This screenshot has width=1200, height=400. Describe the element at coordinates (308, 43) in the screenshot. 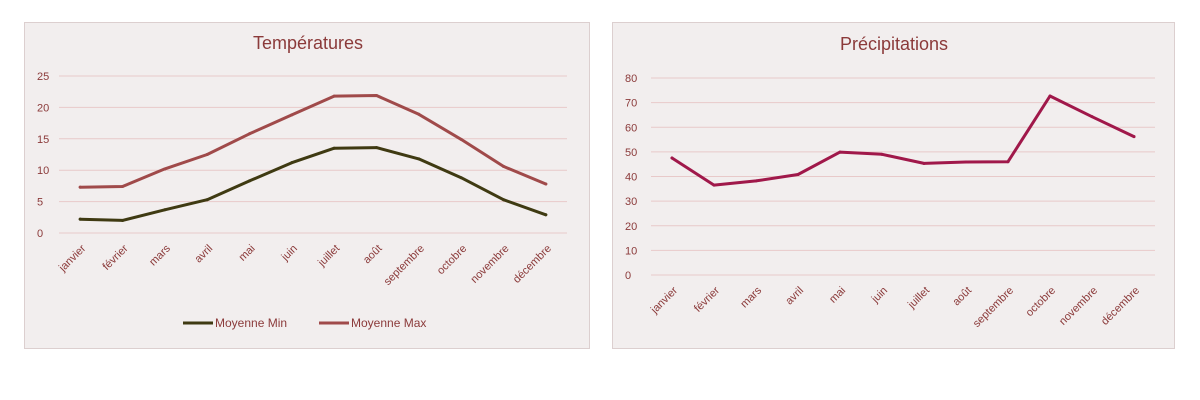

I see `chart-title: Températures` at that location.